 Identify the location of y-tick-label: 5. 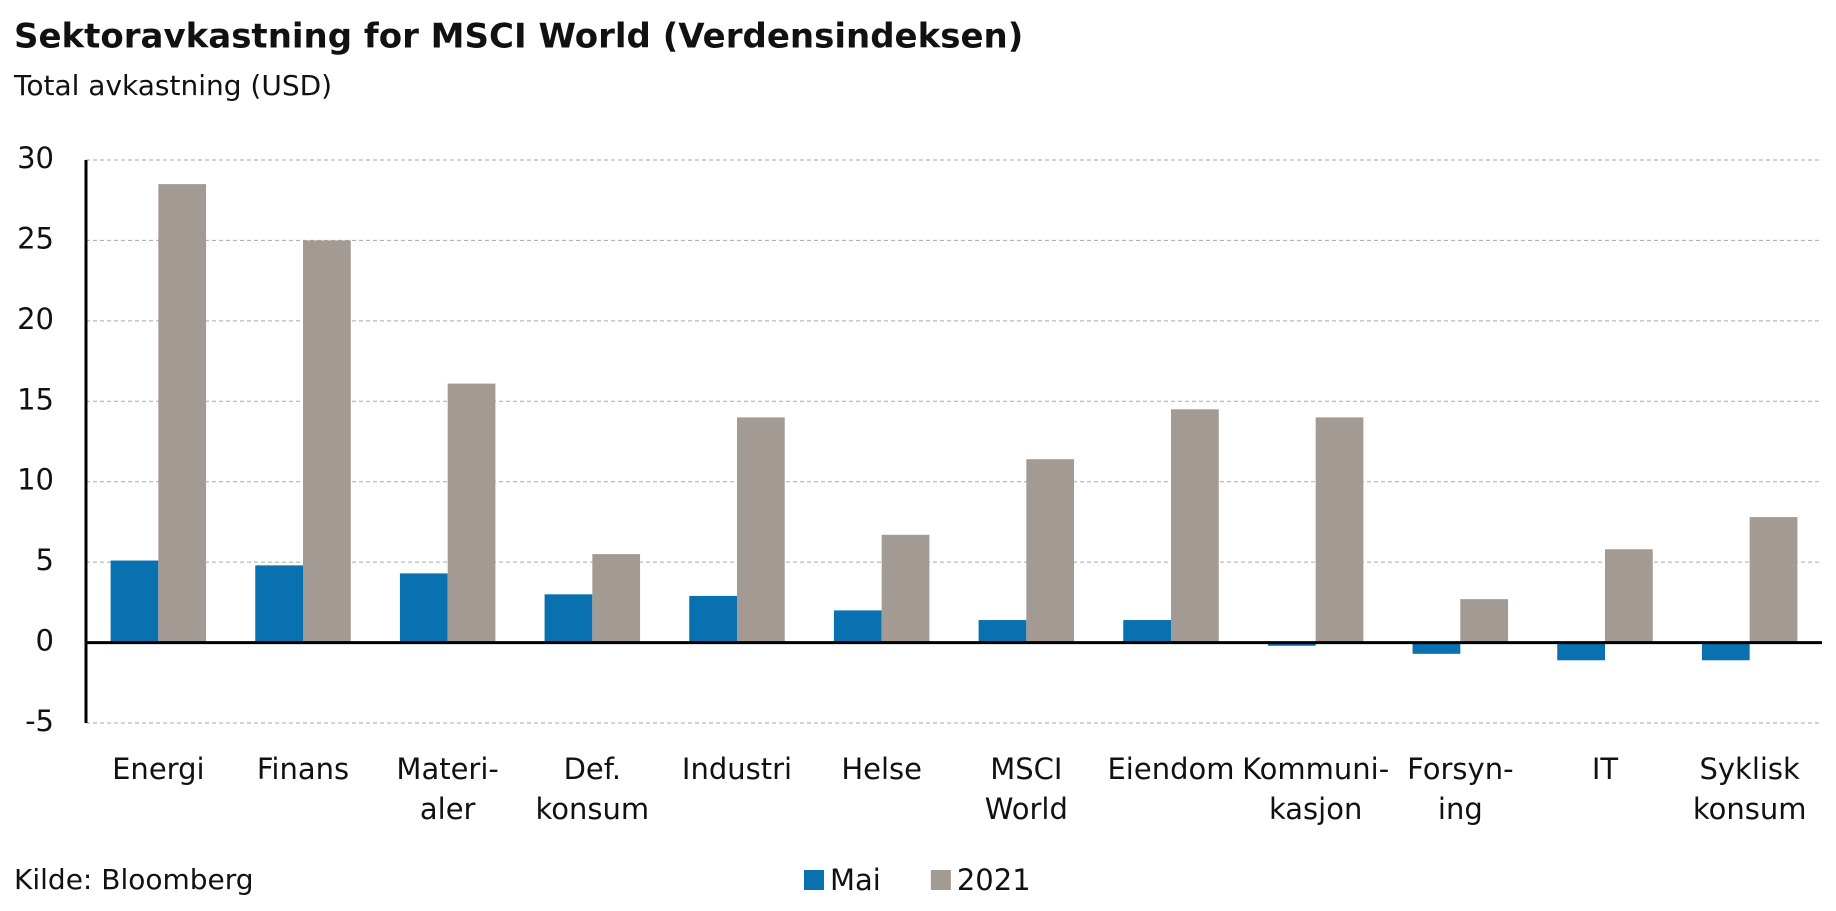
(45, 560).